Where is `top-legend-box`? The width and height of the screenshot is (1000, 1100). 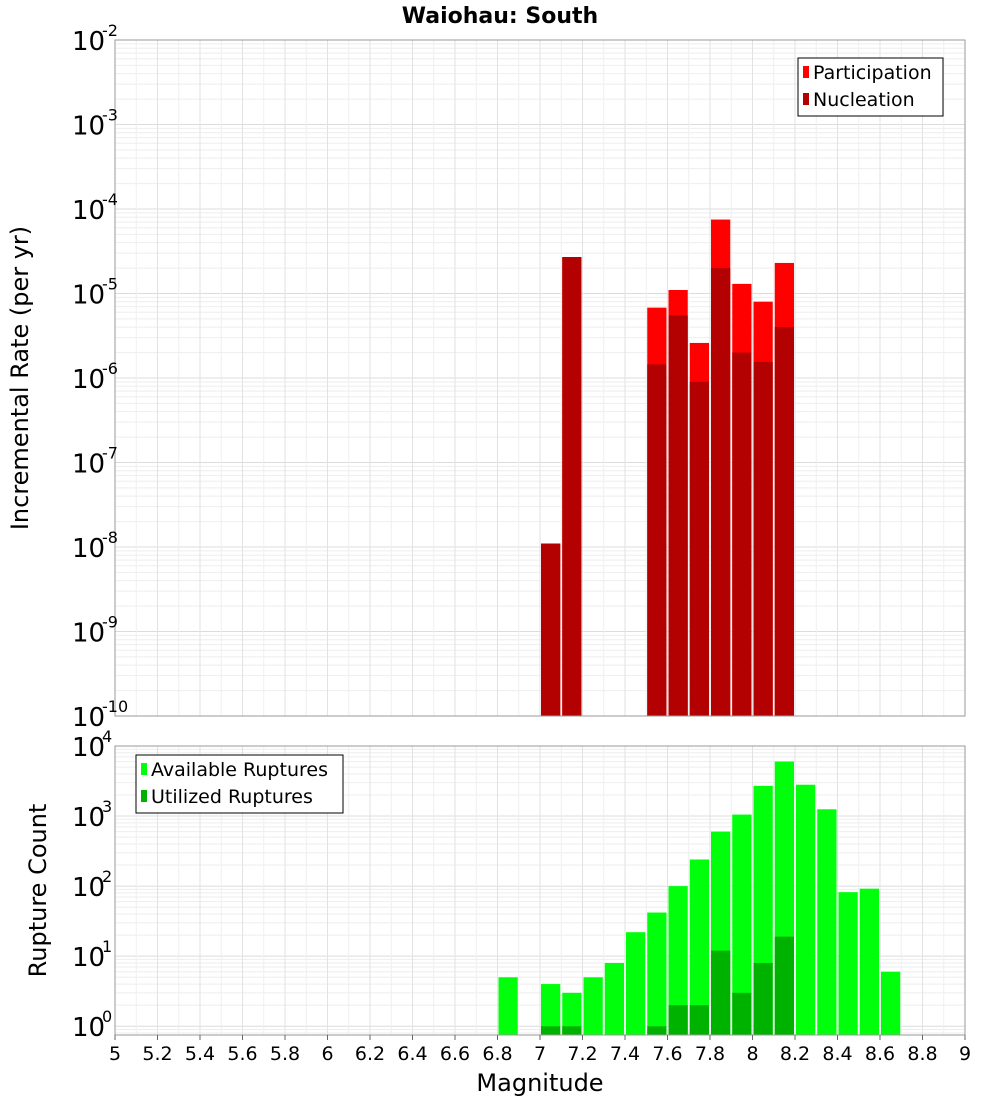
top-legend-box is located at coordinates (870, 87).